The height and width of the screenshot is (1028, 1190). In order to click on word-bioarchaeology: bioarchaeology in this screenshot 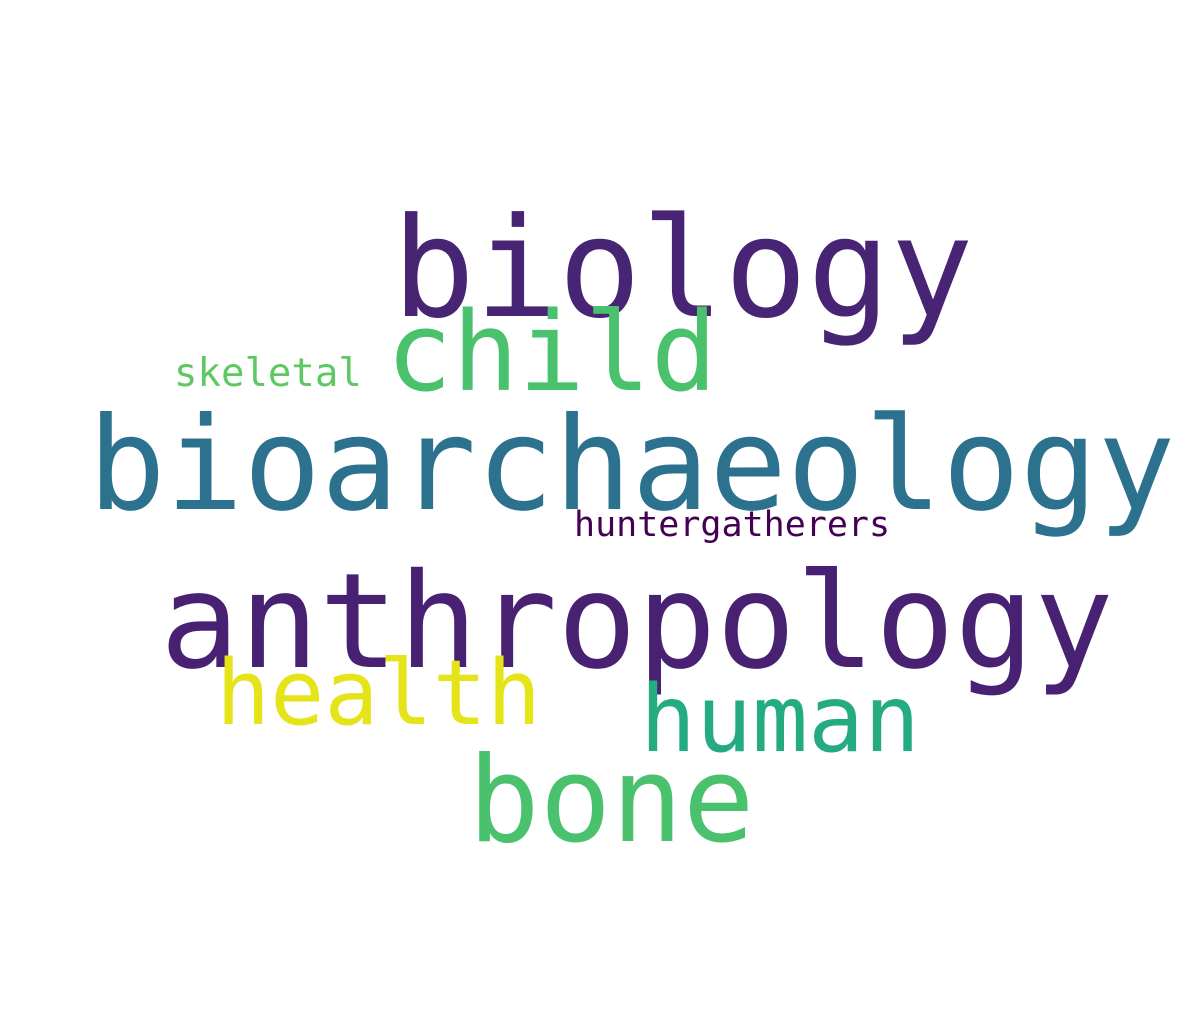, I will do `click(632, 465)`.